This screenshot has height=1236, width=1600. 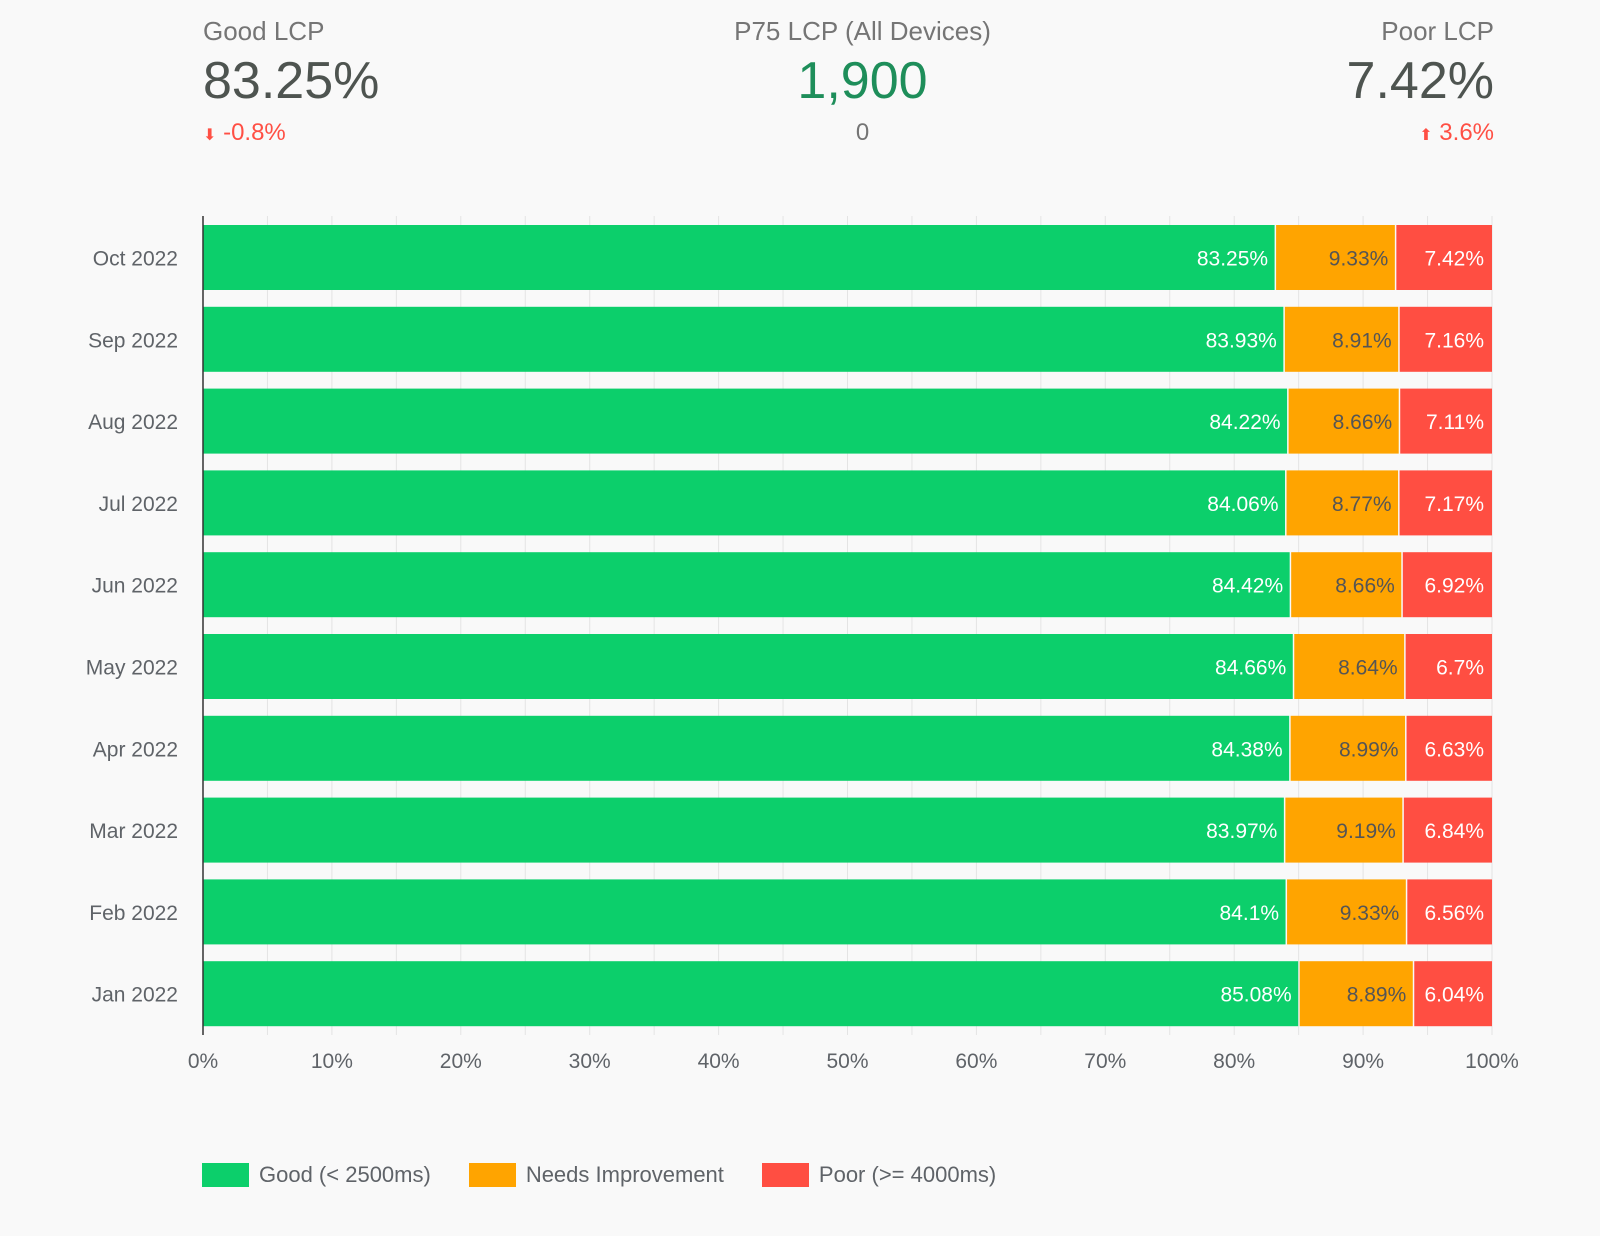 I want to click on data-label: 9.19%, so click(x=1366, y=831).